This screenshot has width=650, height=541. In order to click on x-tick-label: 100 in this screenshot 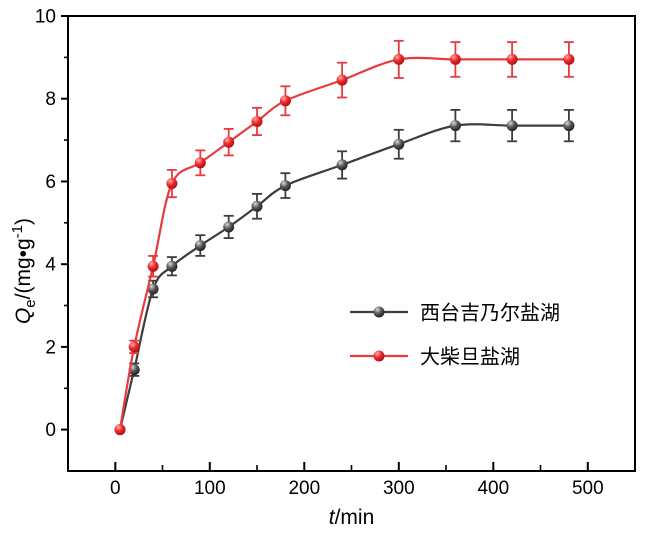, I will do `click(210, 488)`.